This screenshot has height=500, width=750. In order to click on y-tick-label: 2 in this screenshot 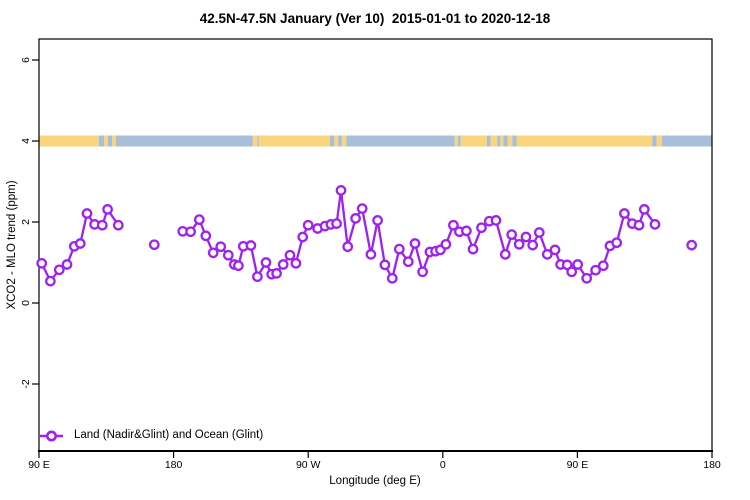, I will do `click(26, 222)`.